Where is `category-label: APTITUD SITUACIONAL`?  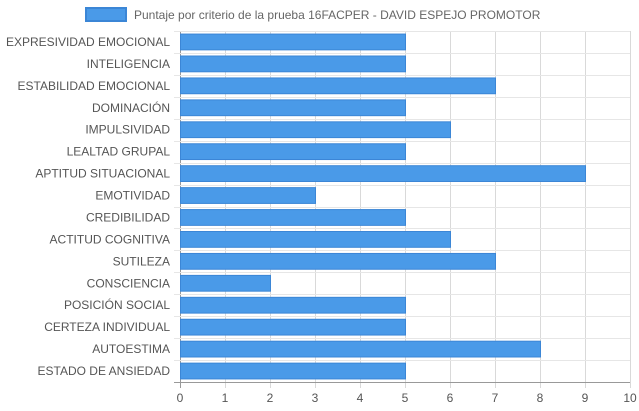
category-label: APTITUD SITUACIONAL is located at coordinates (102, 174).